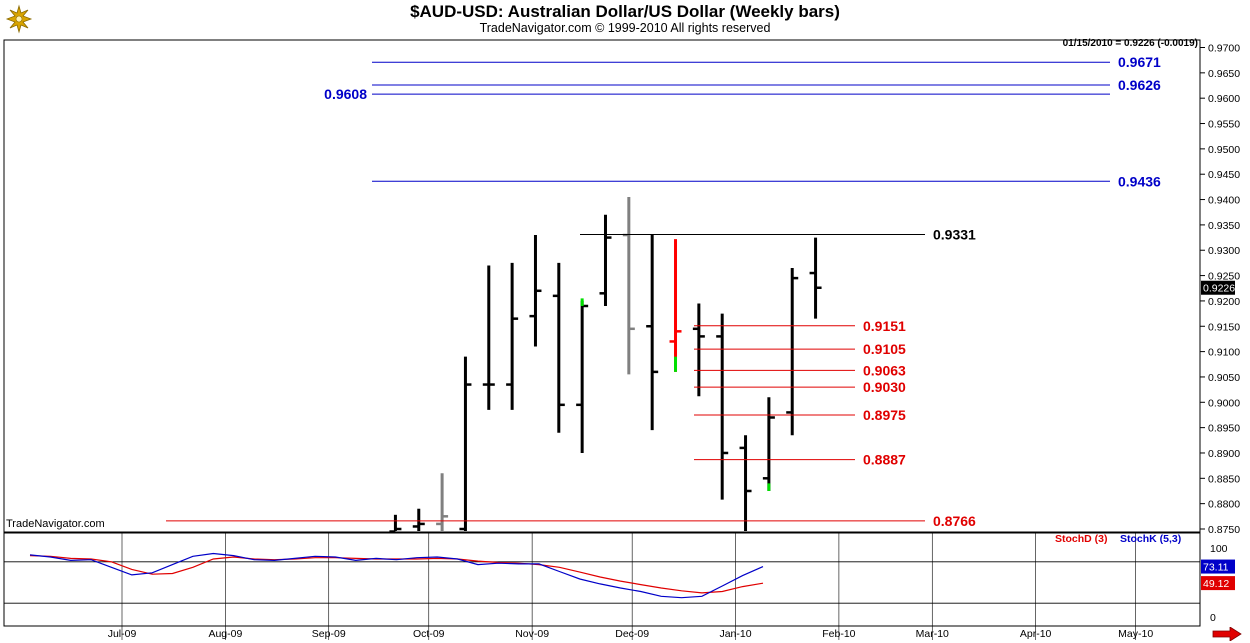  What do you see at coordinates (1224, 479) in the screenshot?
I see `price-tick-label: 0.8850` at bounding box center [1224, 479].